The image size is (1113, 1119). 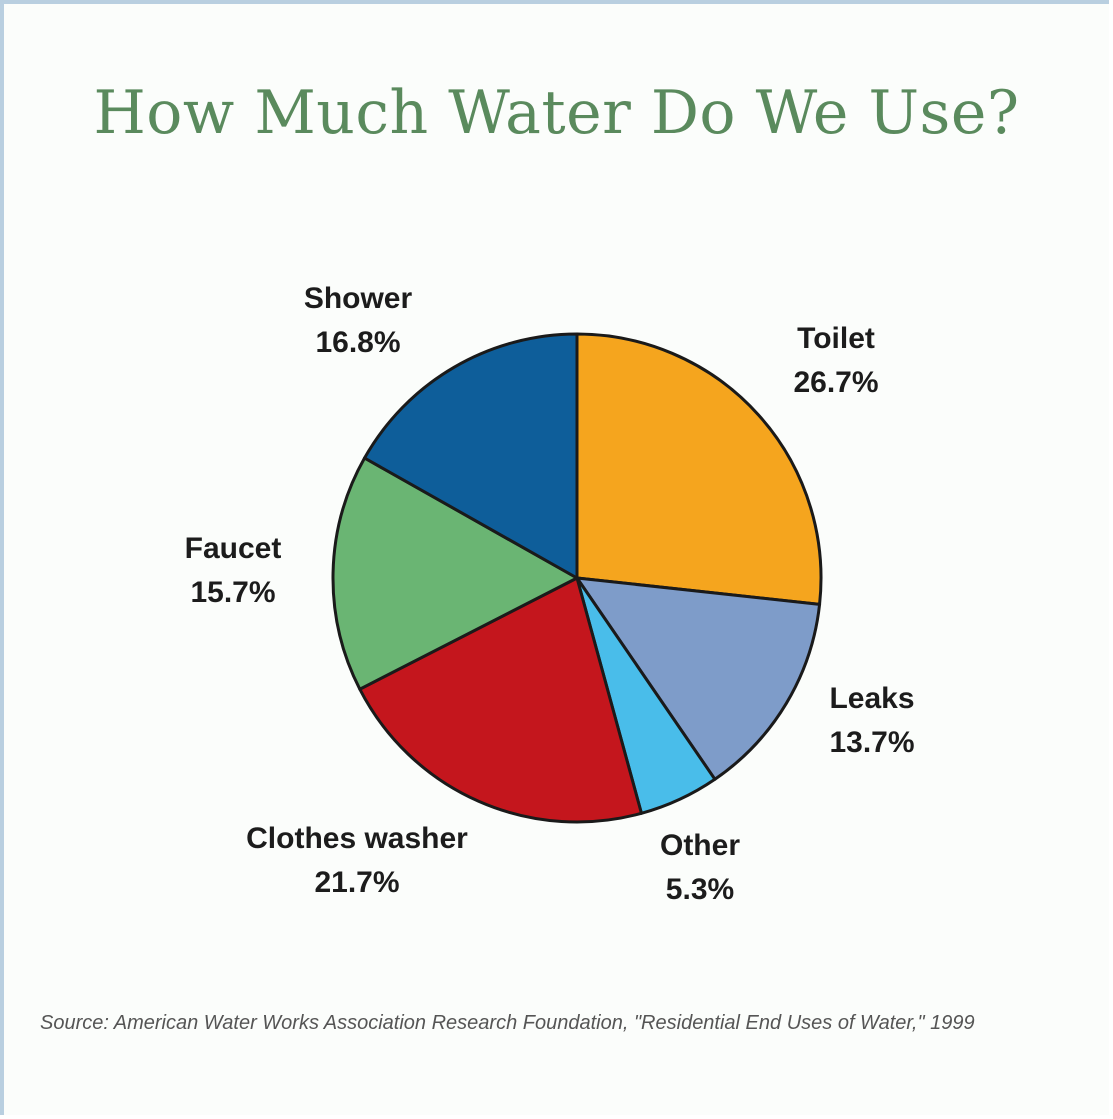 I want to click on slice-label-clothes-washer: Clothes washer, so click(x=357, y=838).